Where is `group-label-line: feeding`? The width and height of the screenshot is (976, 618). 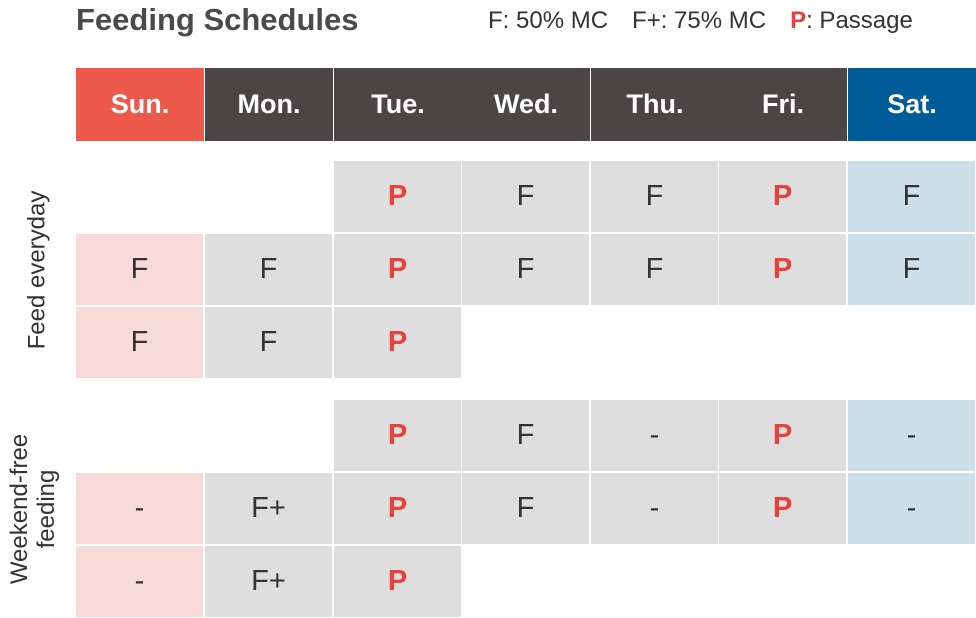
group-label-line: feeding is located at coordinates (46, 508).